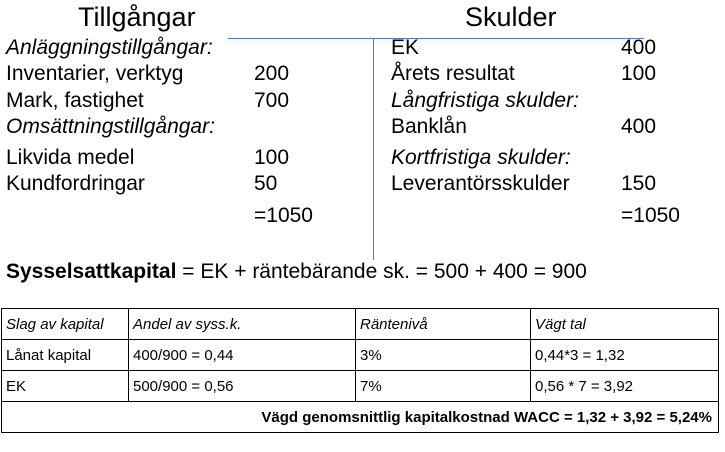  What do you see at coordinates (272, 100) in the screenshot?
I see `asset-row-value: 700` at bounding box center [272, 100].